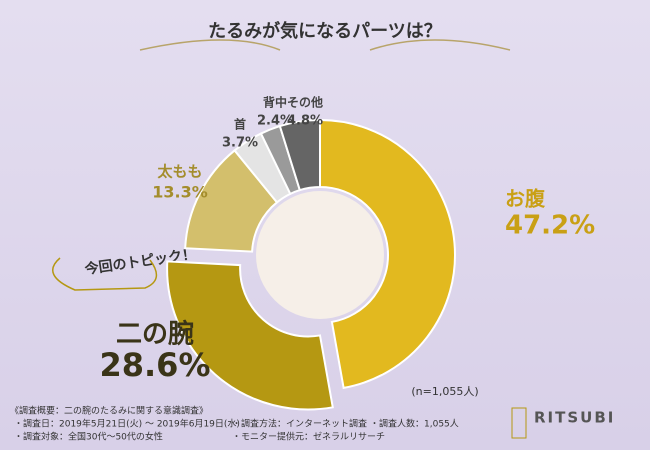  I want to click on center-image, so click(320, 255).